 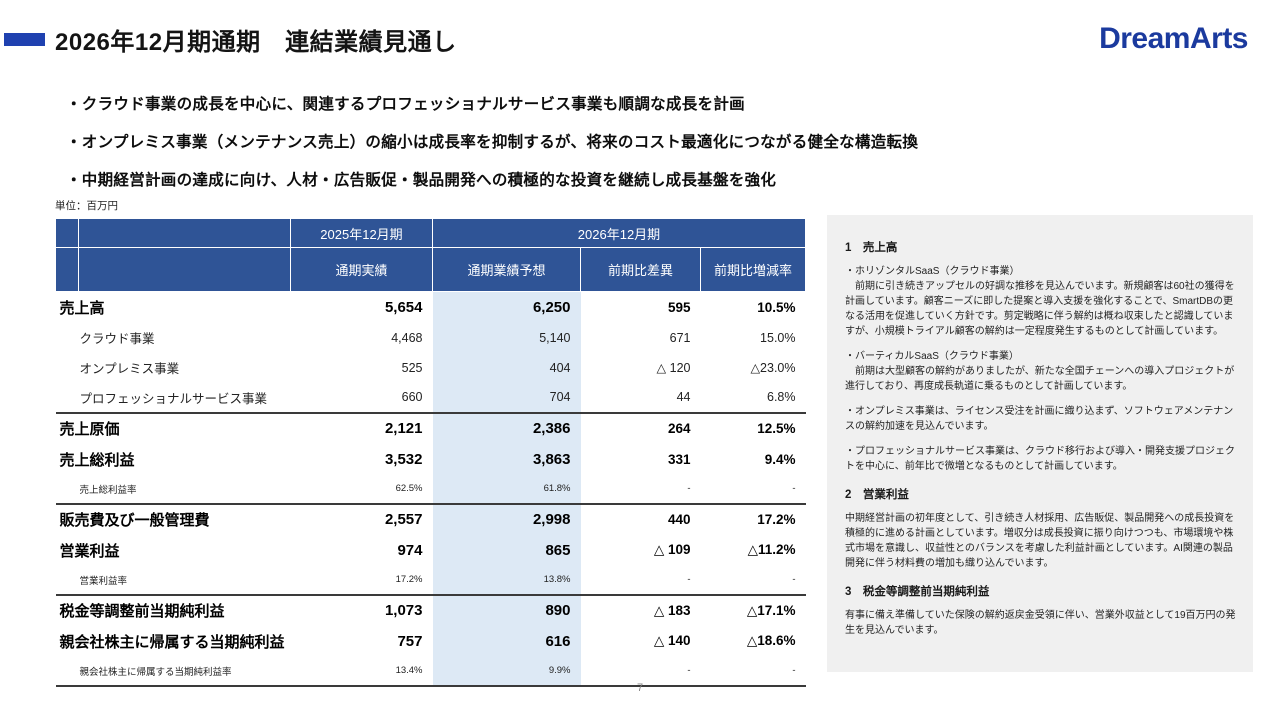 I want to click on table-header-row-fiscal-year: 2025年12月期 2026年12月期, so click(x=430, y=233).